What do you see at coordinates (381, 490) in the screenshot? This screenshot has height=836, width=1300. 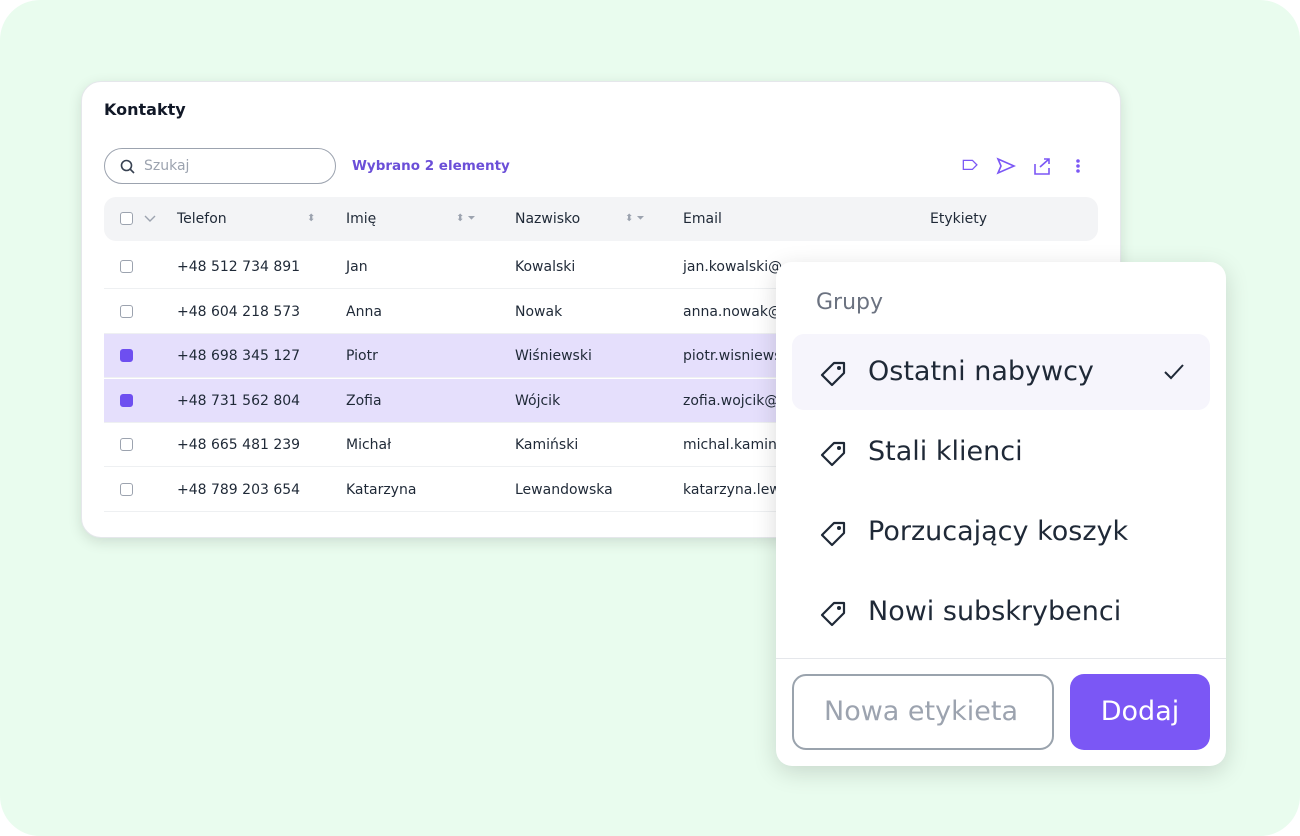 I see `cell: Katarzyna` at bounding box center [381, 490].